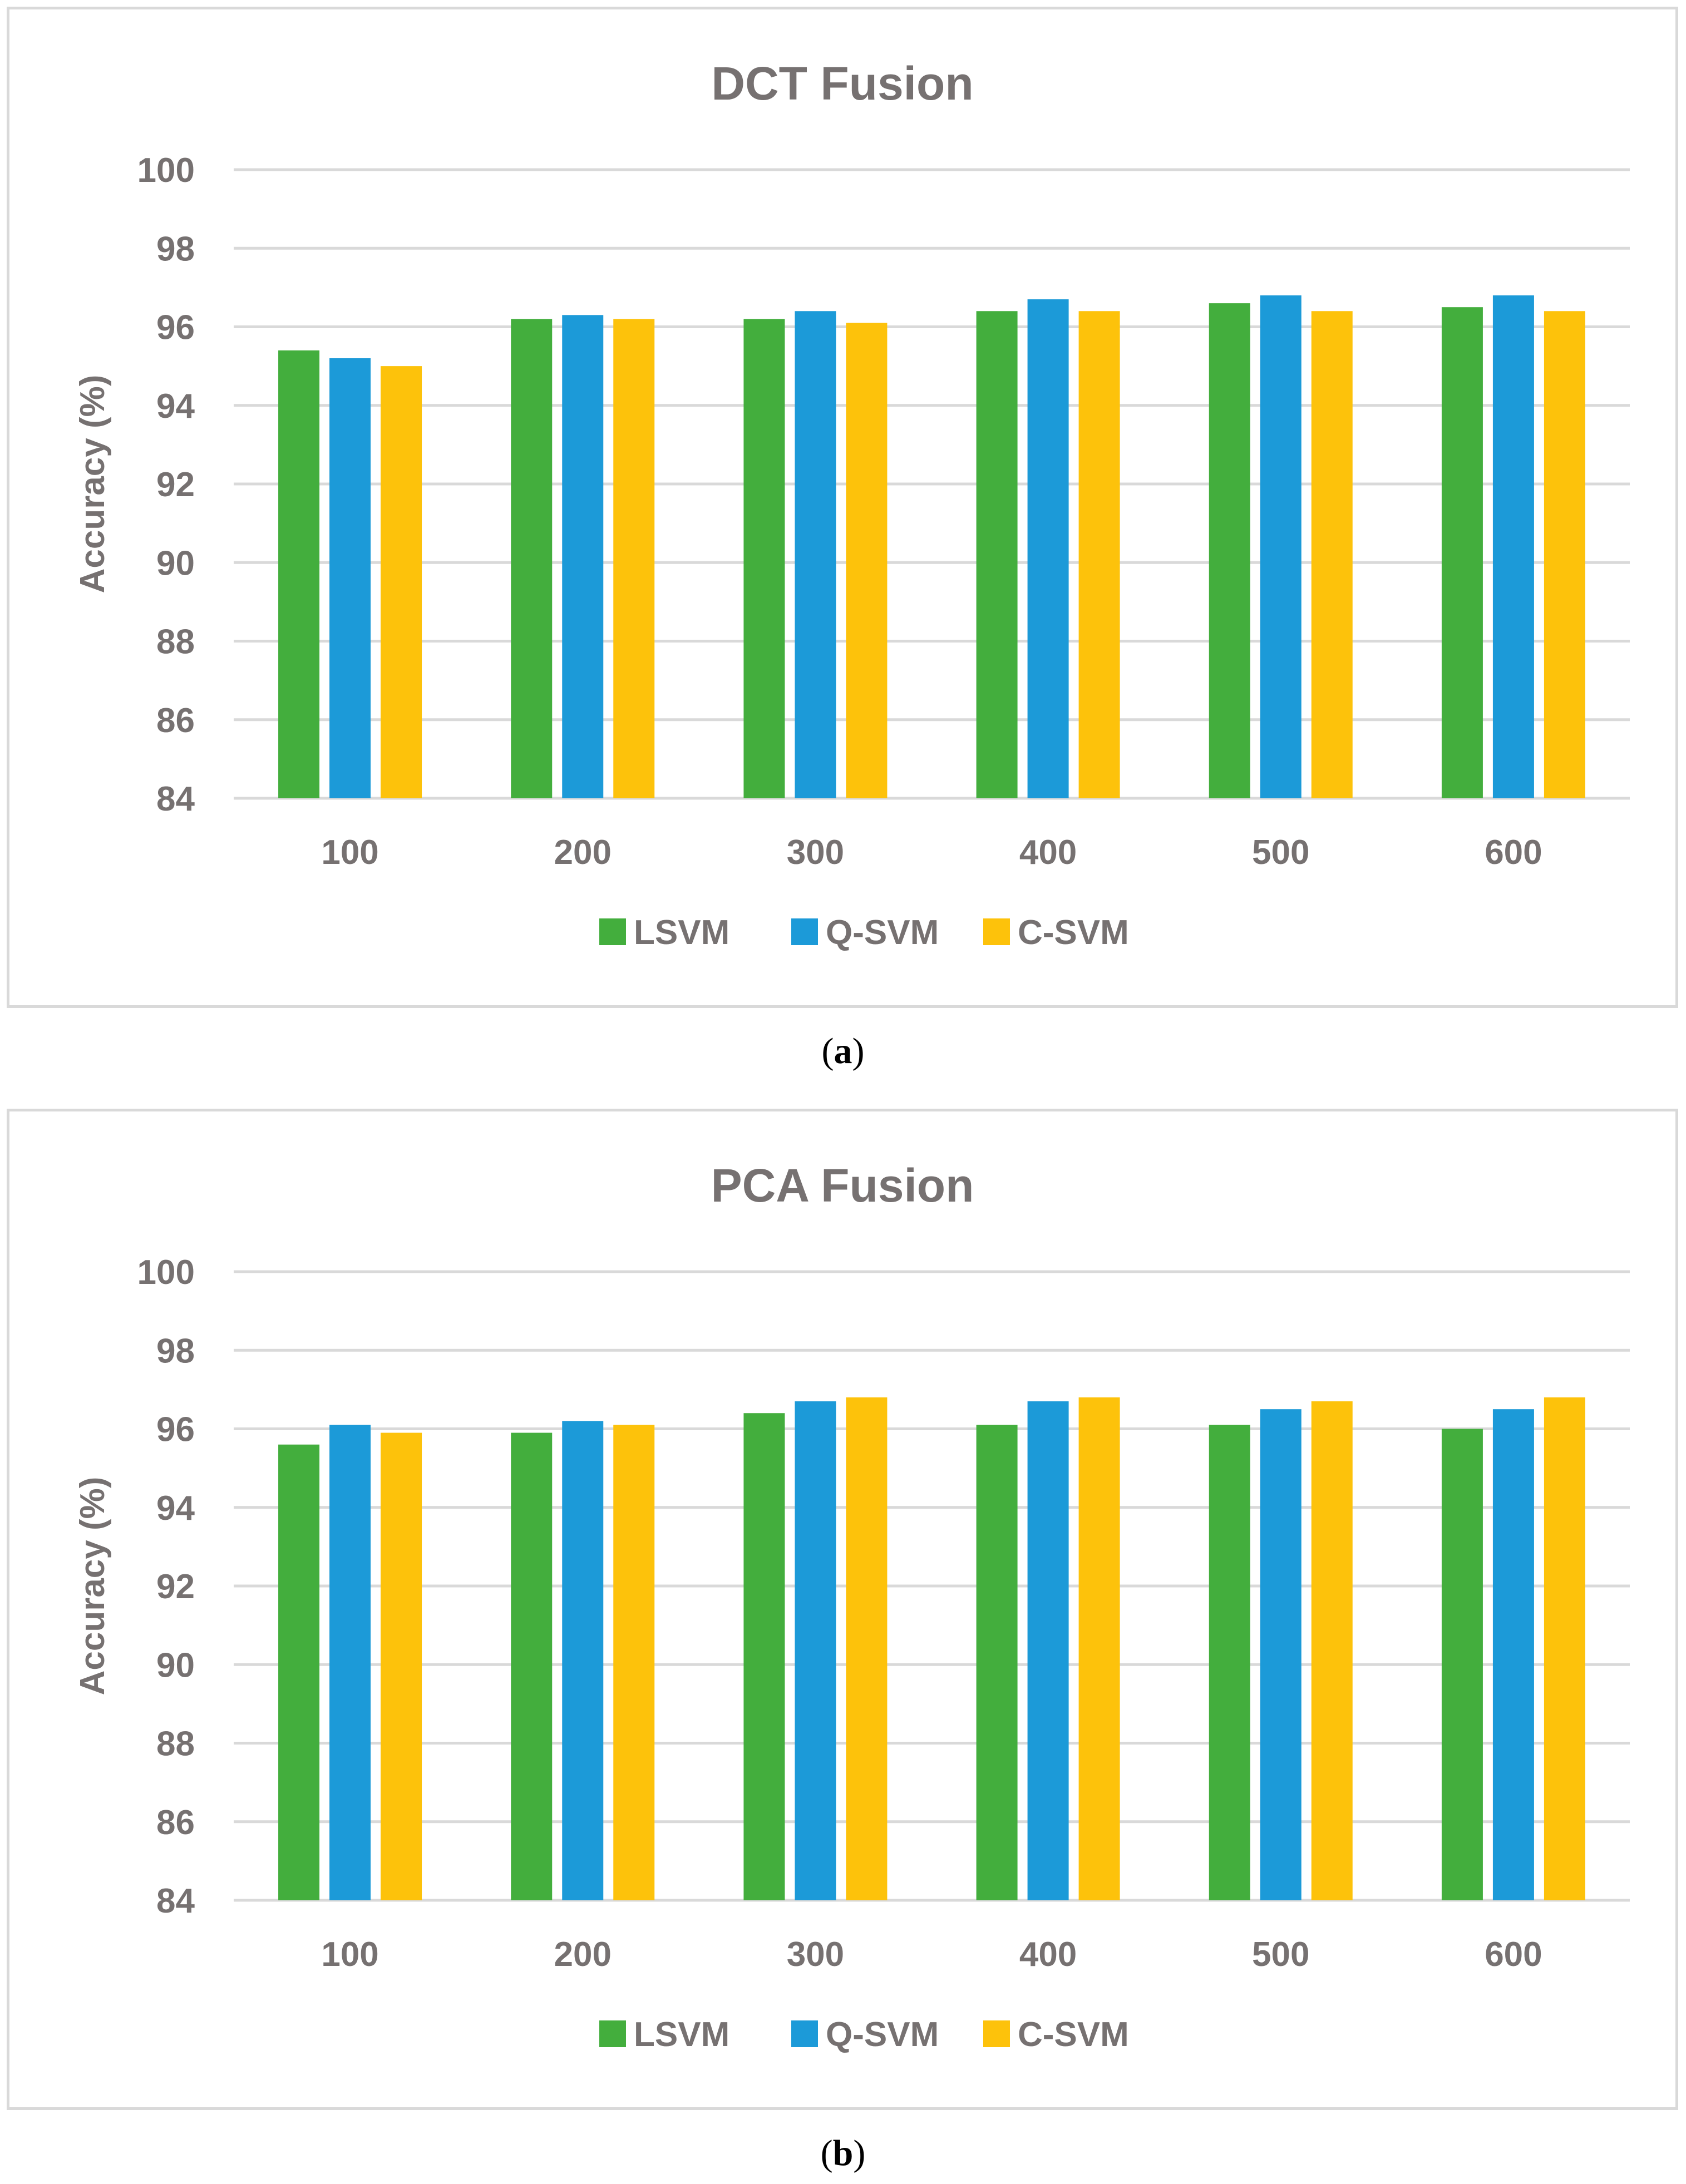  I want to click on caption-b: (b), so click(843, 2153).